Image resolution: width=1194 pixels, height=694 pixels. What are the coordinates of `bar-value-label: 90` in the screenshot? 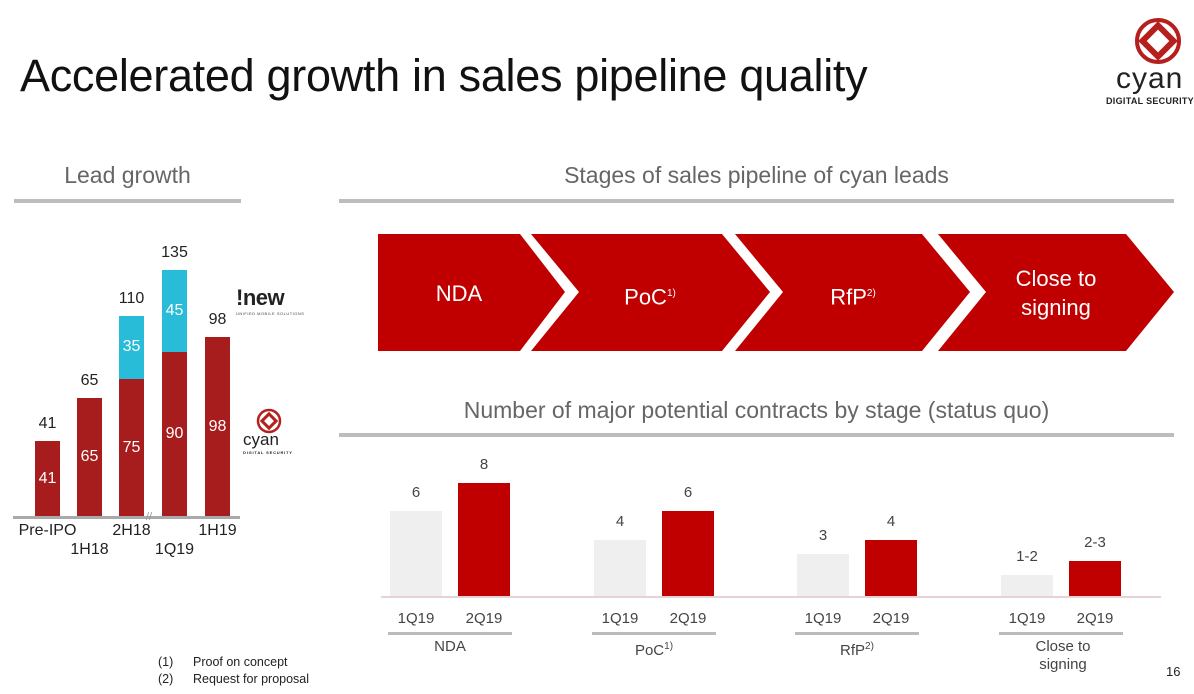 It's located at (174, 433).